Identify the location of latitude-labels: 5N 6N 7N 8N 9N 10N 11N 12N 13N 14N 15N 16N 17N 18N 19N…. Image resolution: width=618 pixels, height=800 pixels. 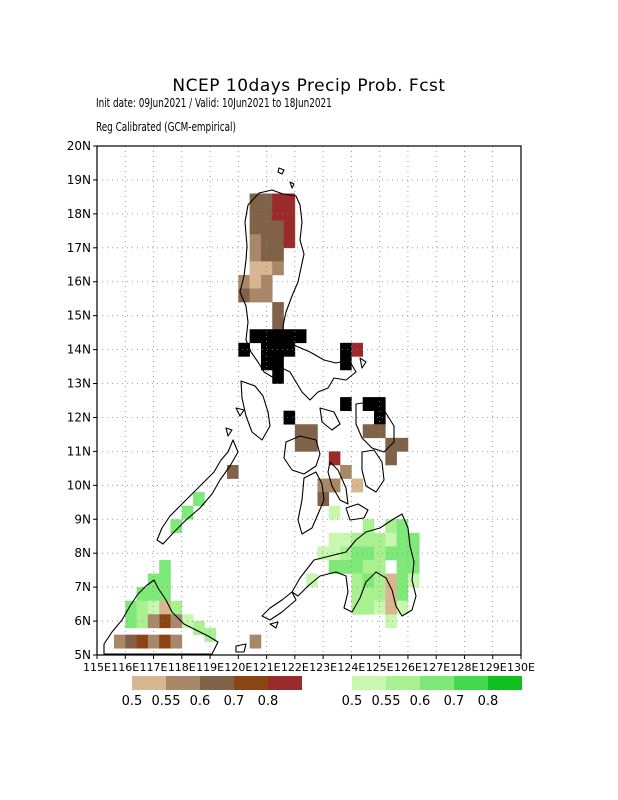
(79, 400).